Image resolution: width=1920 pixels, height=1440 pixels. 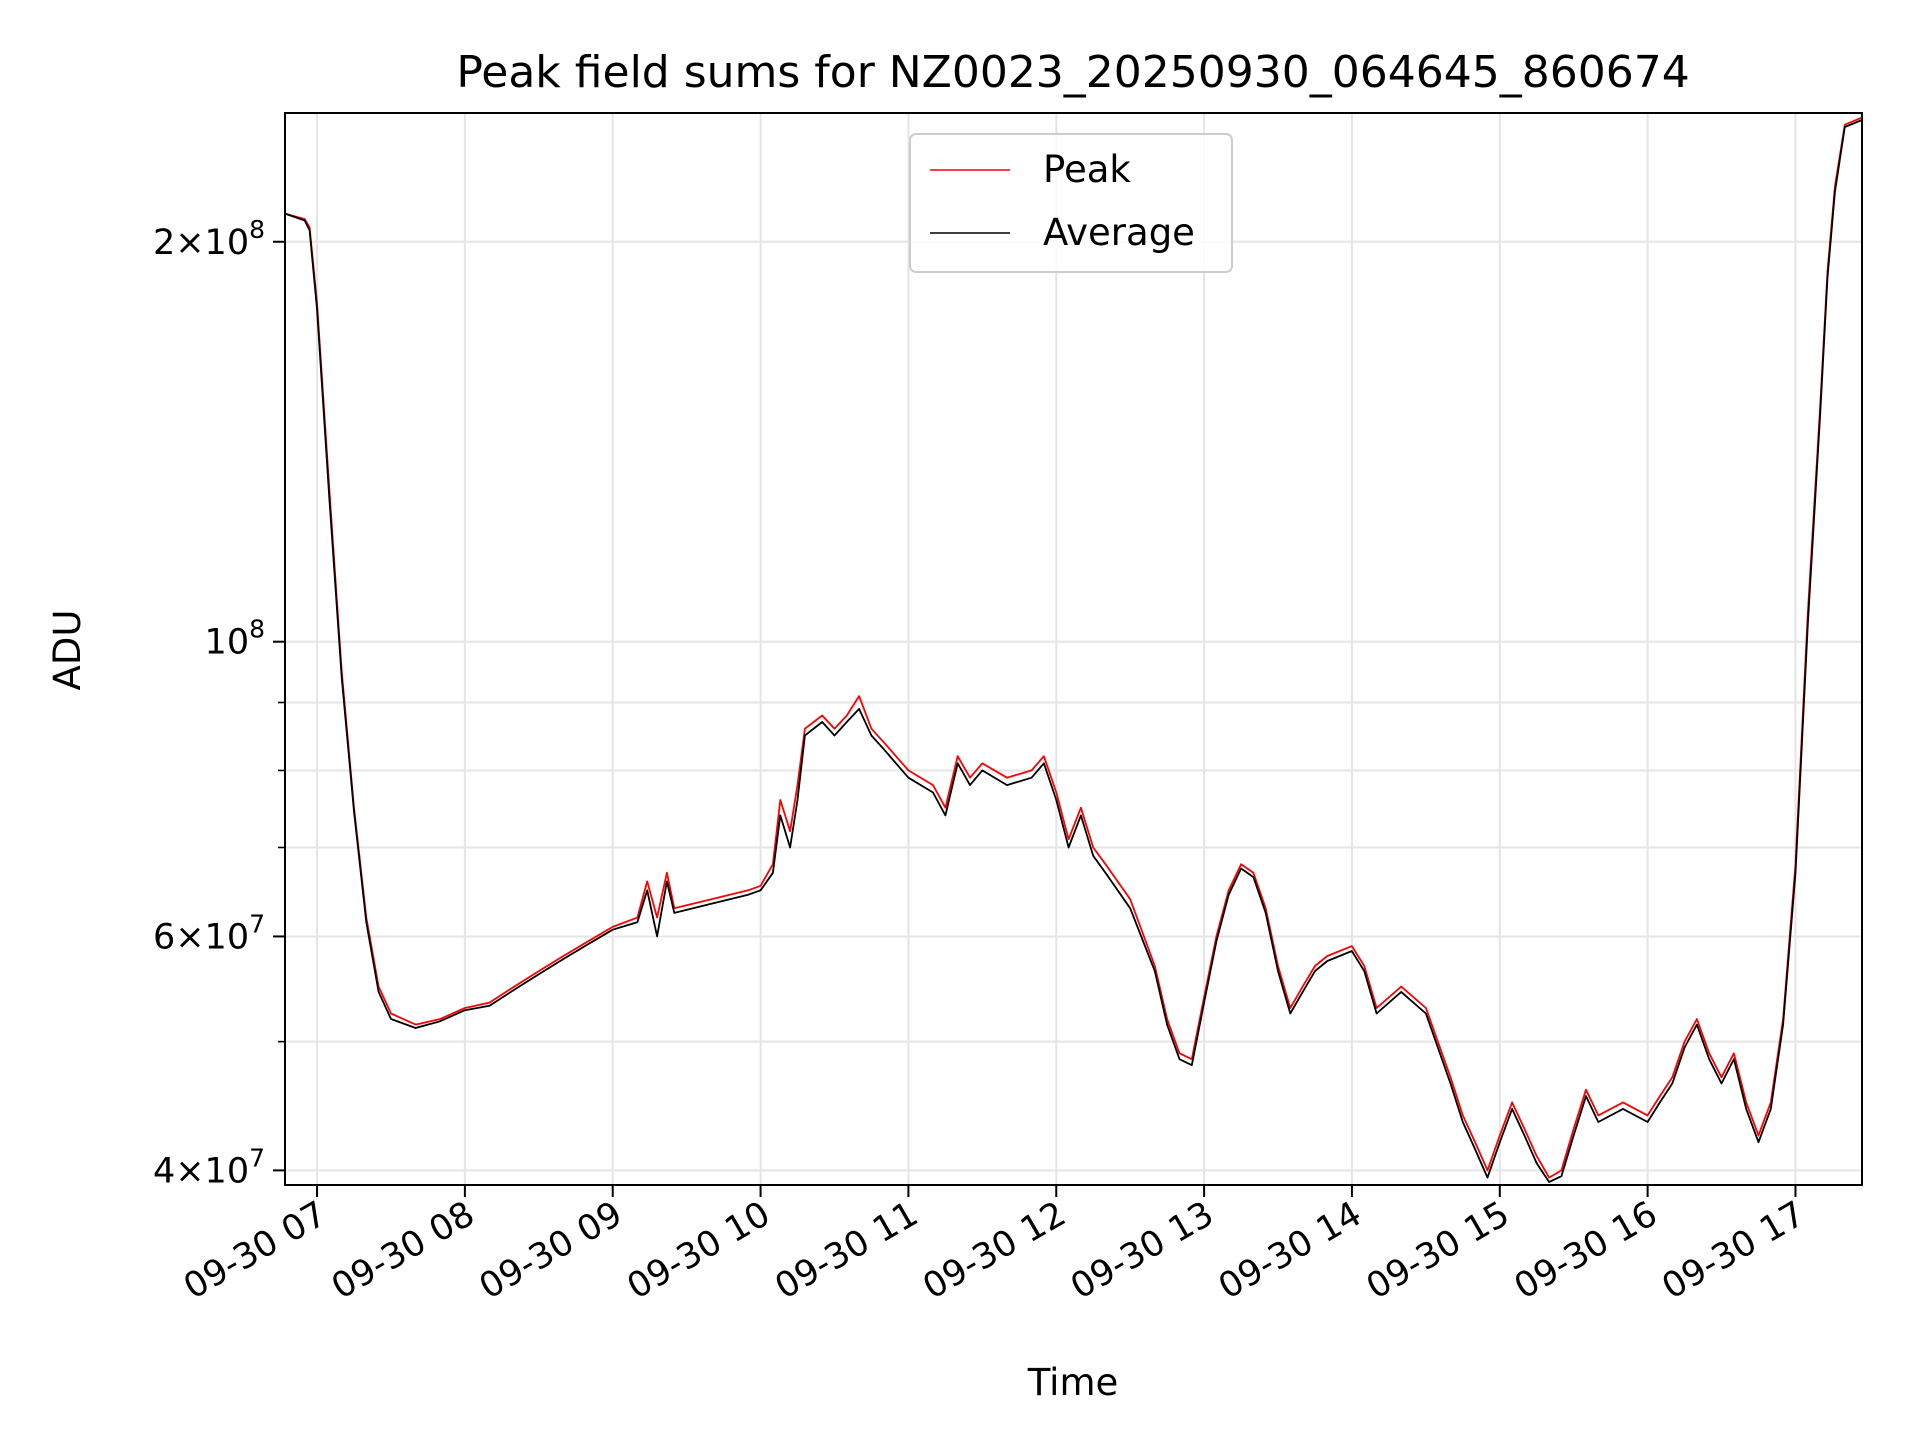 I want to click on y-tick-label: 108, so click(x=235, y=639).